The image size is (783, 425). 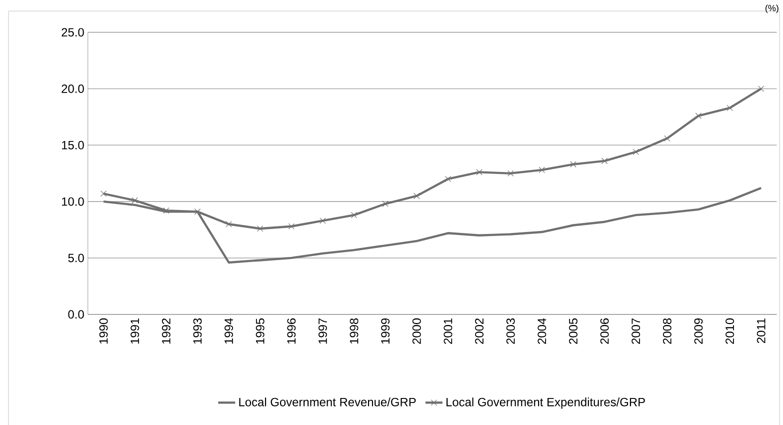 What do you see at coordinates (416, 331) in the screenshot?
I see `x-tick-label: 2000` at bounding box center [416, 331].